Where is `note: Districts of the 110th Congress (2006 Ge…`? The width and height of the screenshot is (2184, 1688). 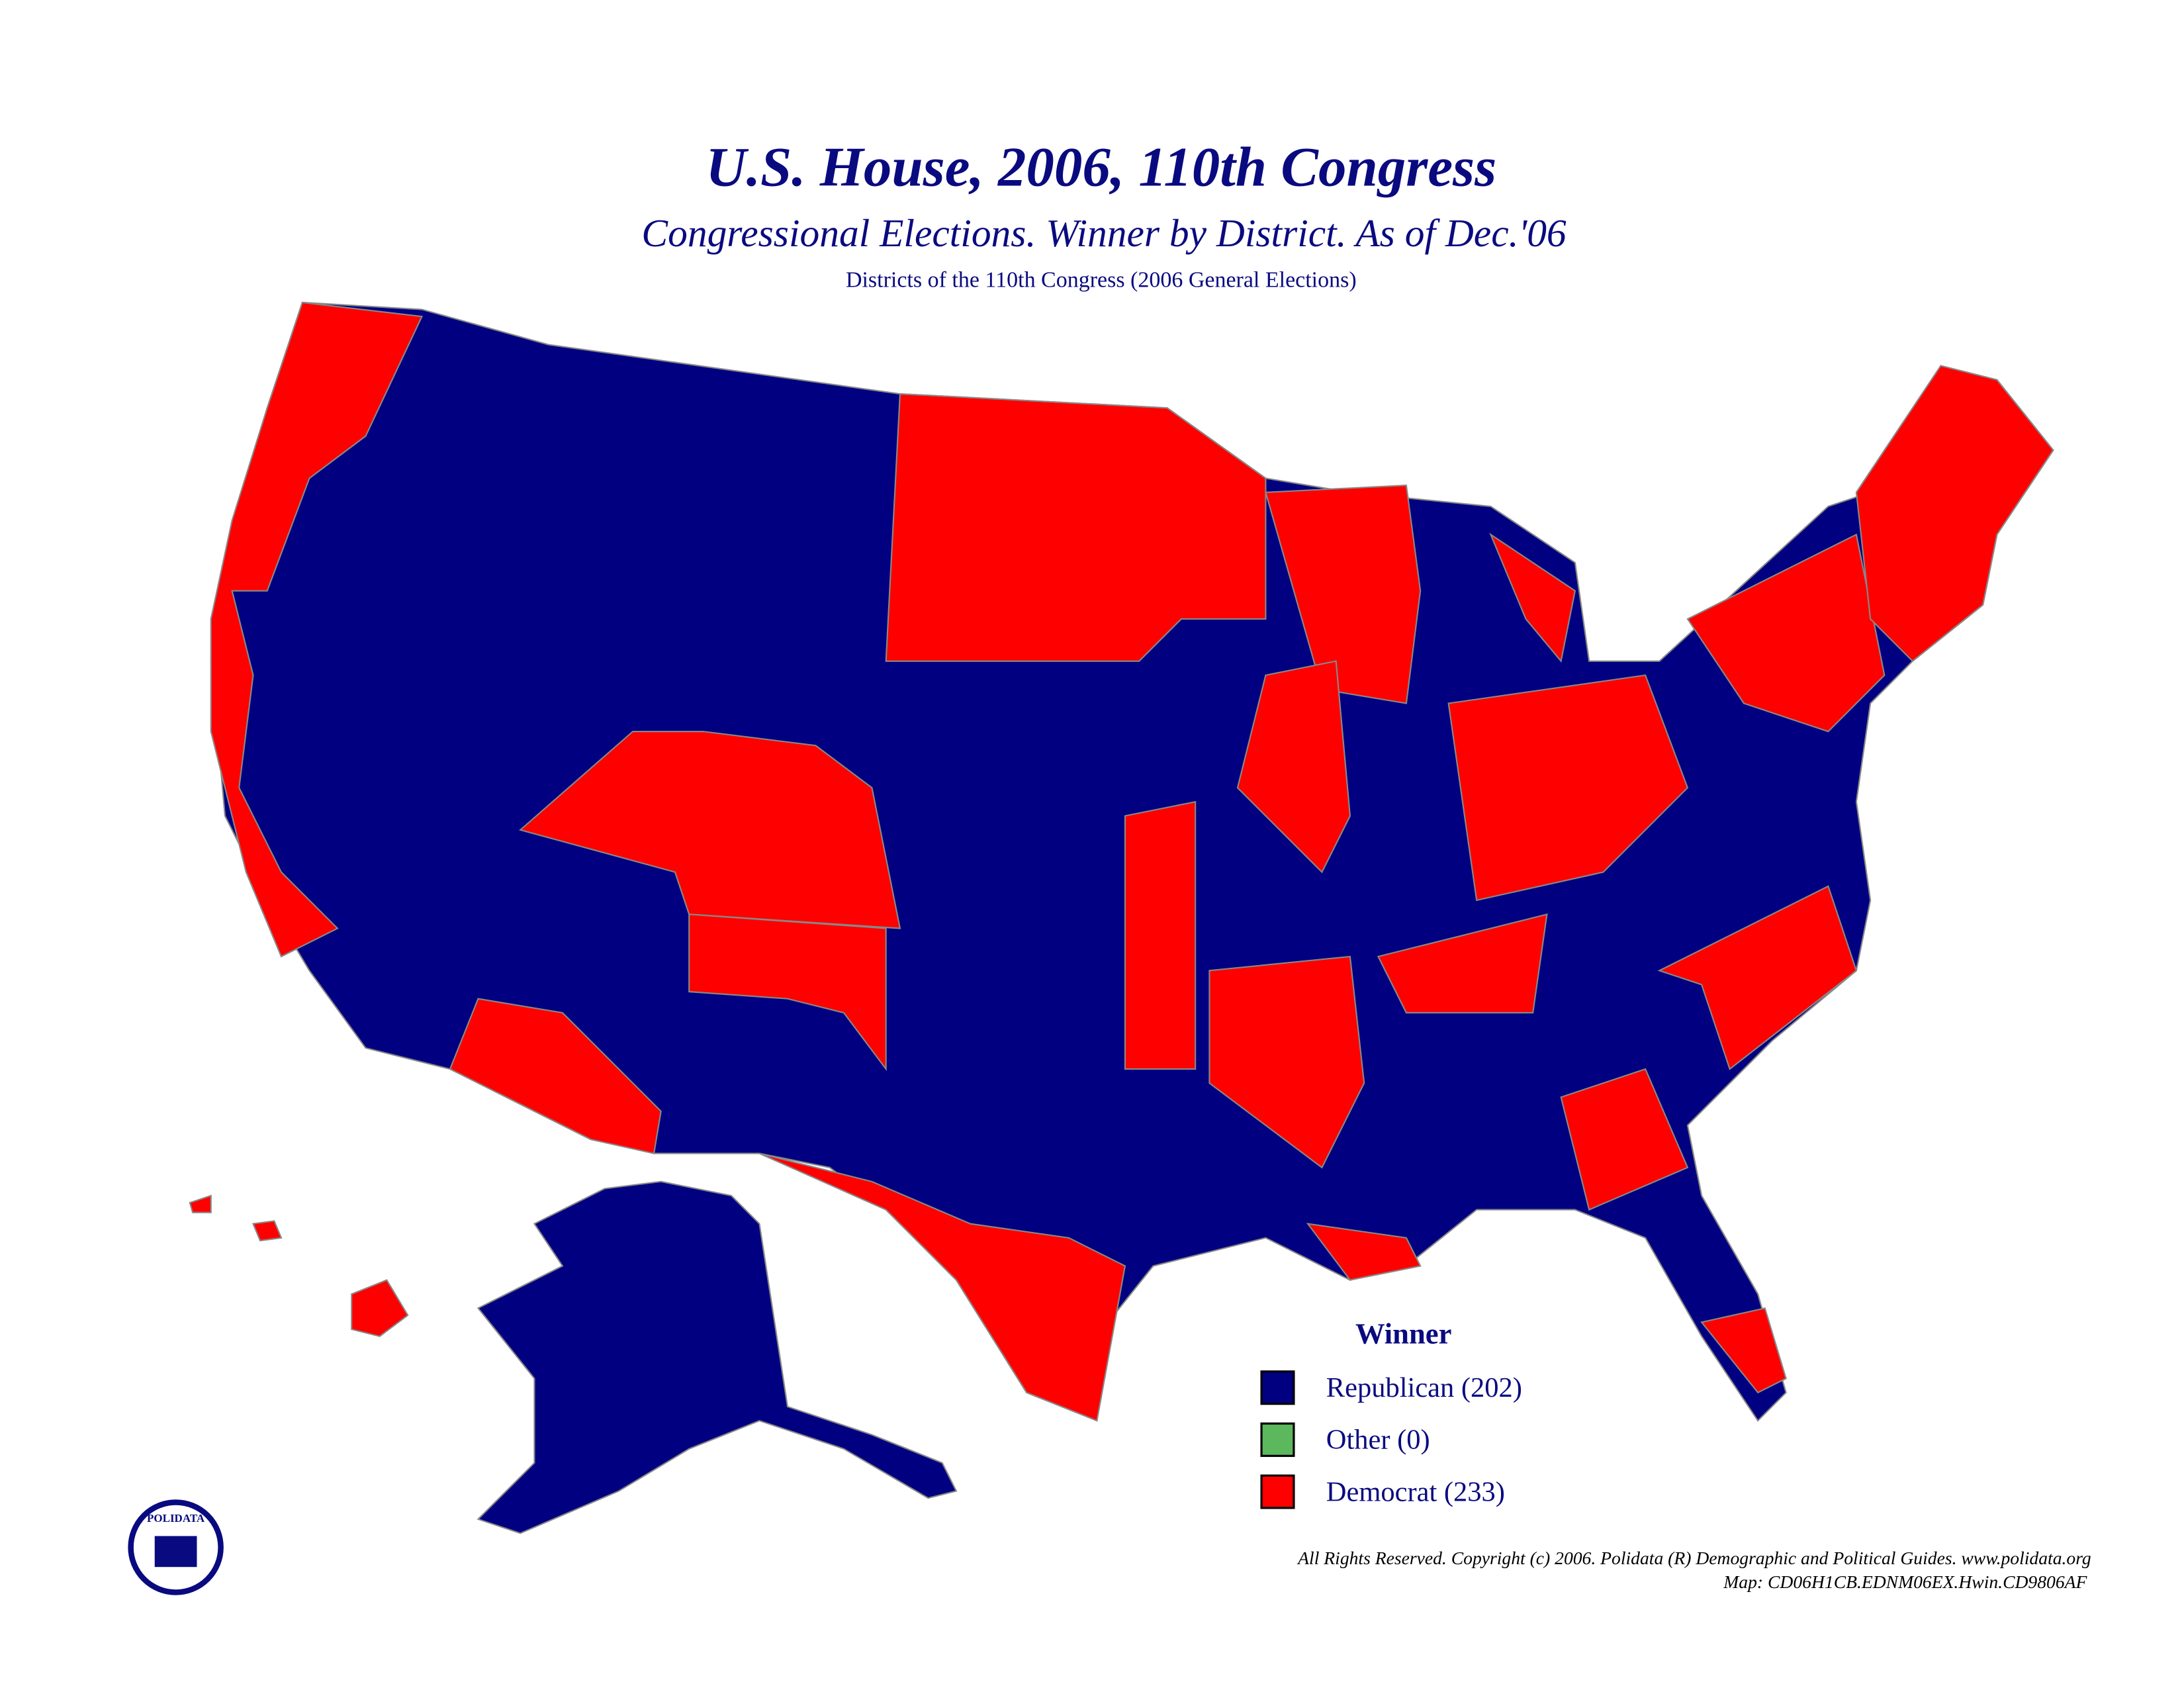 note: Districts of the 110th Congress (2006 Ge… is located at coordinates (1101, 280).